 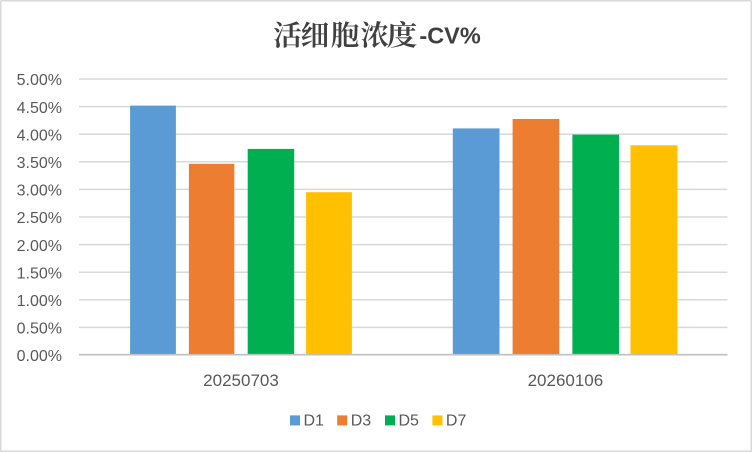 I want to click on svg-text: 20250703, so click(x=241, y=380).